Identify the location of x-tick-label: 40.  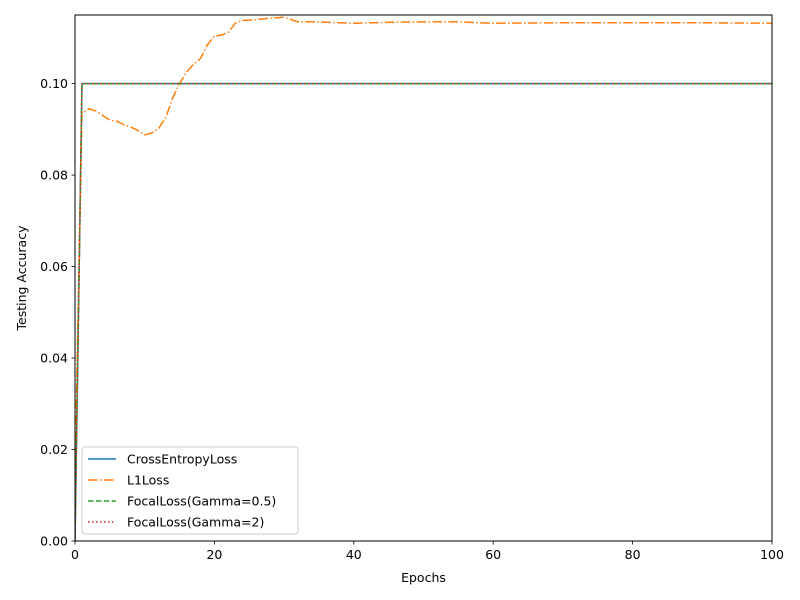
(354, 554).